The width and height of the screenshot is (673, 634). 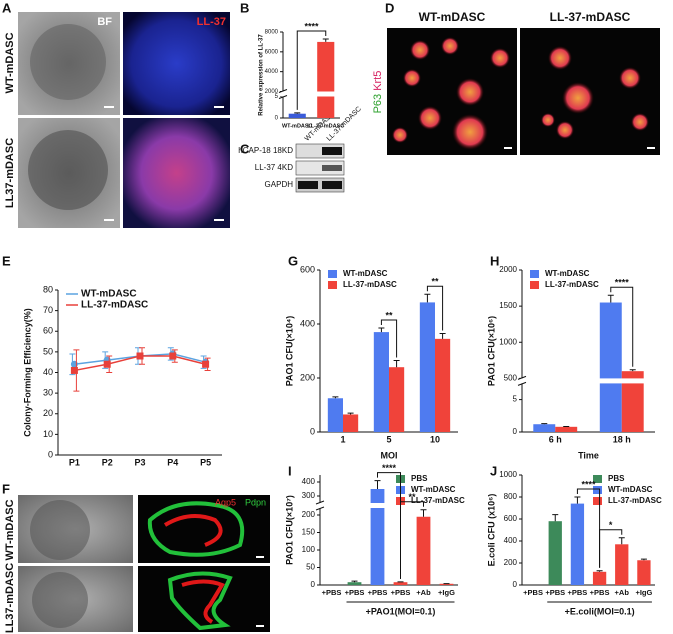 What do you see at coordinates (309, 532) in the screenshot?
I see `y-tick-label: 150` at bounding box center [309, 532].